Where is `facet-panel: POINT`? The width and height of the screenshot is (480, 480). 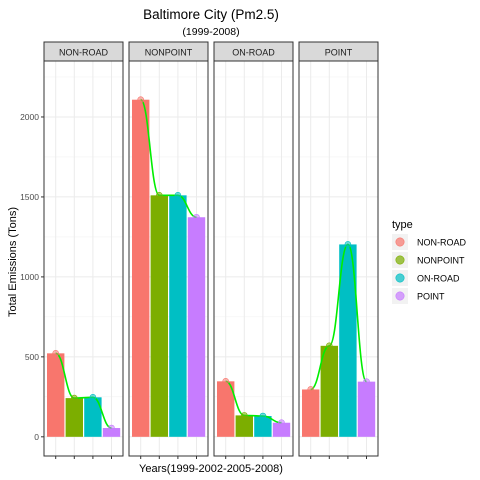
facet-panel: POINT is located at coordinates (338, 250).